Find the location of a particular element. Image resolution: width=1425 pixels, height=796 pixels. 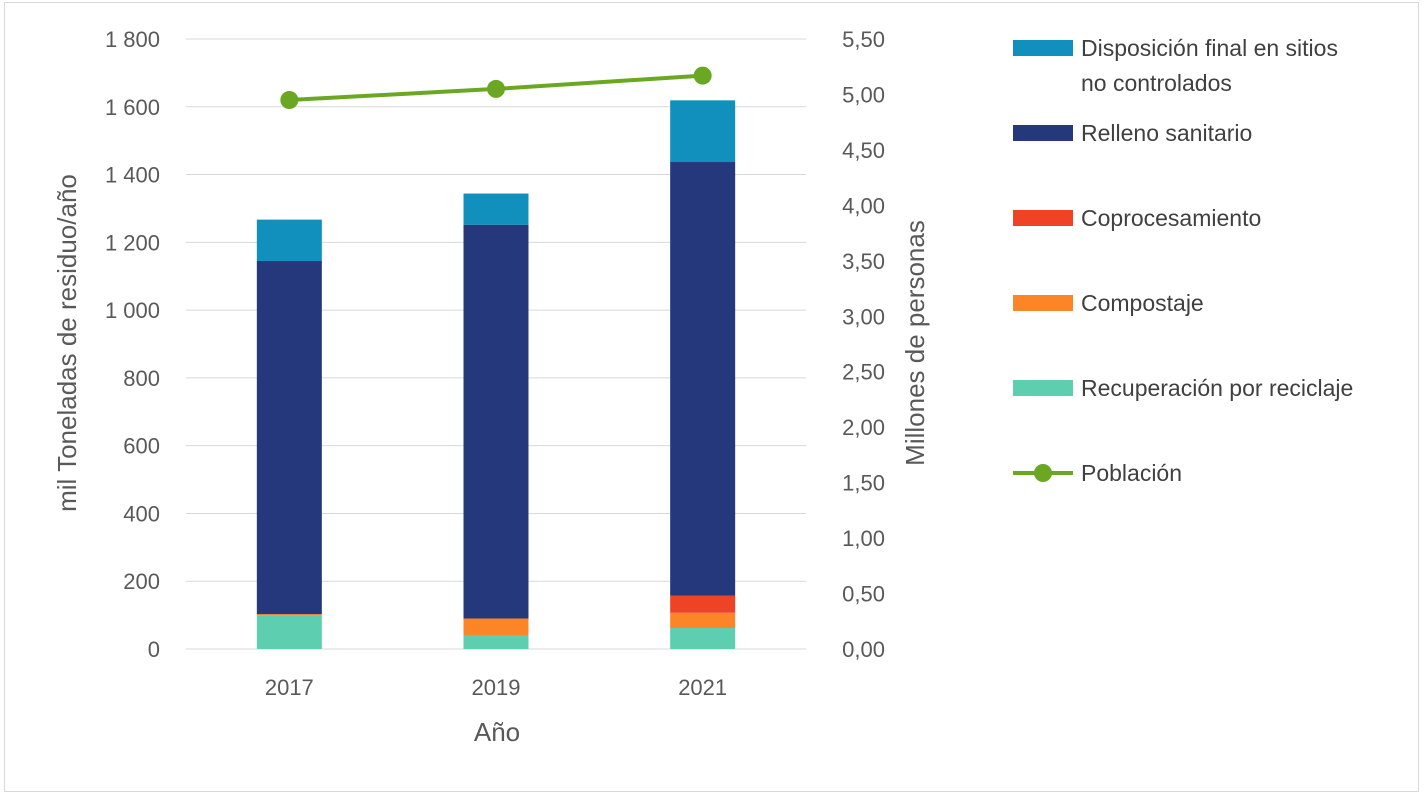

right-tick-label: 4,00 is located at coordinates (863, 205).